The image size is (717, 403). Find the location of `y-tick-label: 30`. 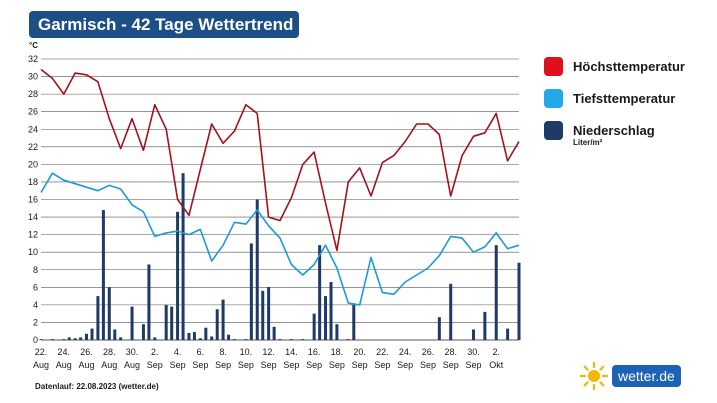

y-tick-label: 30 is located at coordinates (33, 77).